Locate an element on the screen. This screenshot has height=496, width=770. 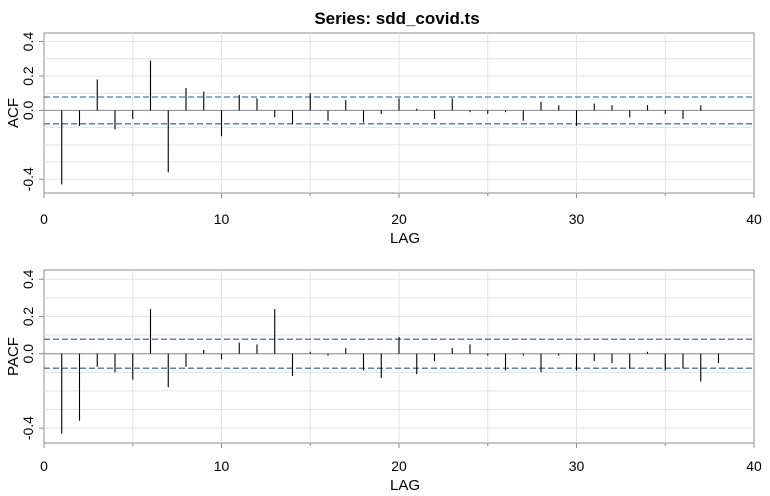
acf-y-tick-label: 0.4 is located at coordinates (28, 42).